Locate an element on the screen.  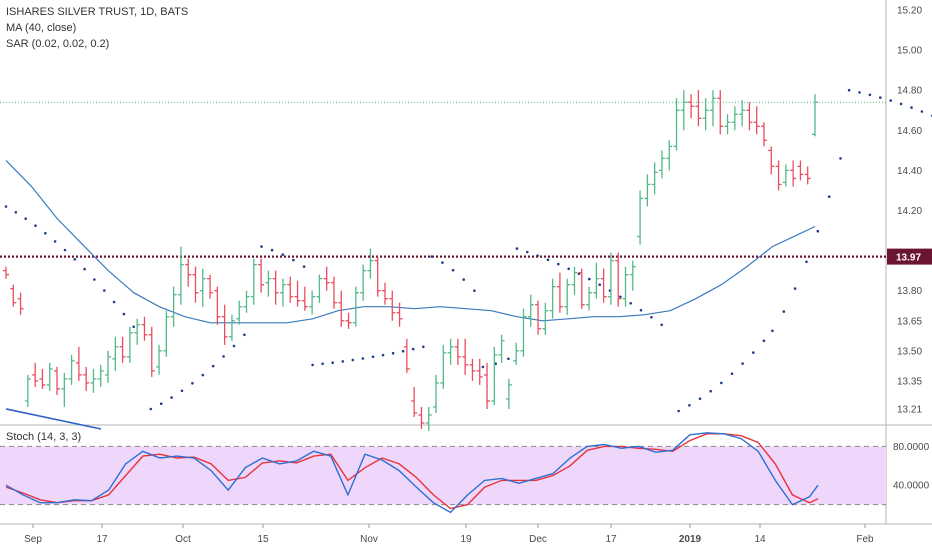
price-tick-label: 14.20 is located at coordinates (909, 211).